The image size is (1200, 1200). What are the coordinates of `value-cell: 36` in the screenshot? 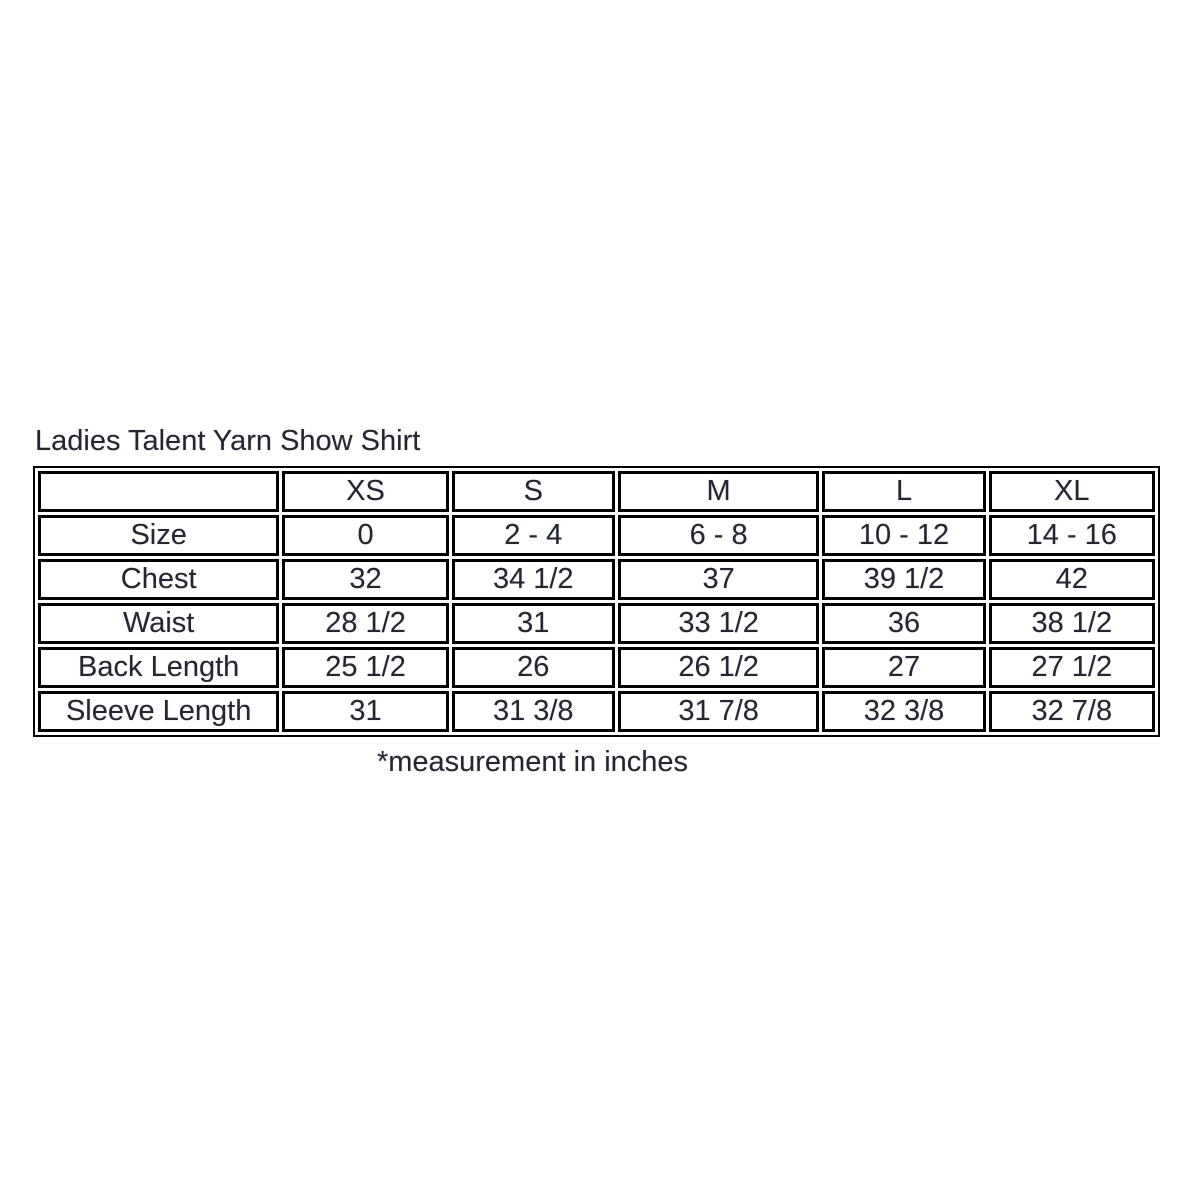 It's located at (904, 623).